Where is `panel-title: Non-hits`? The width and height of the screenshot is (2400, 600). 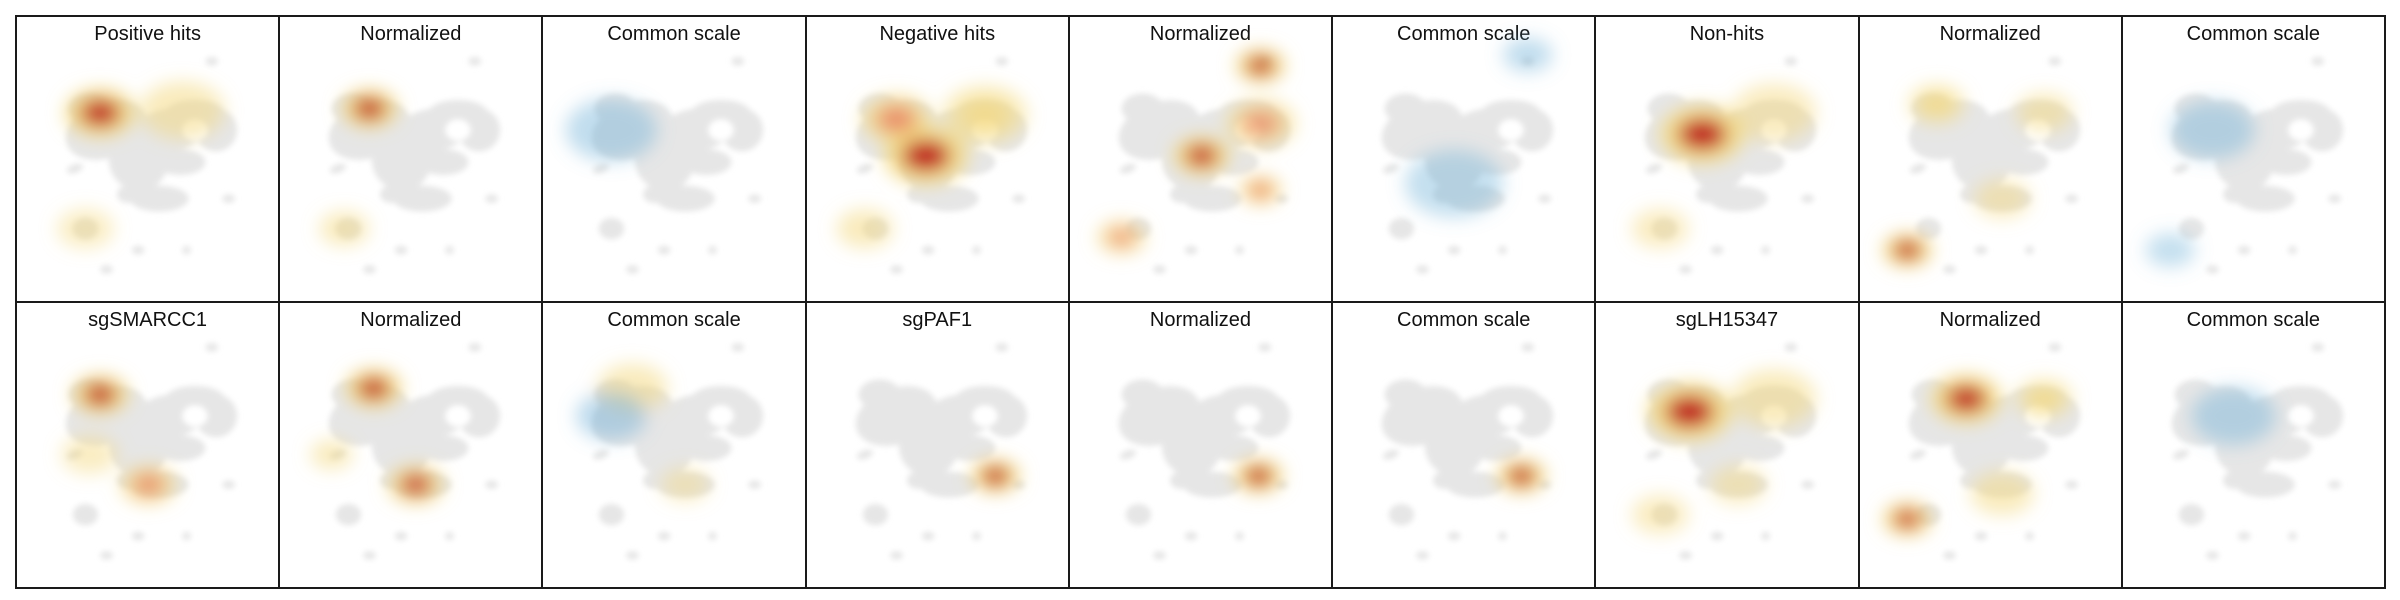
panel-title: Non-hits is located at coordinates (1727, 34).